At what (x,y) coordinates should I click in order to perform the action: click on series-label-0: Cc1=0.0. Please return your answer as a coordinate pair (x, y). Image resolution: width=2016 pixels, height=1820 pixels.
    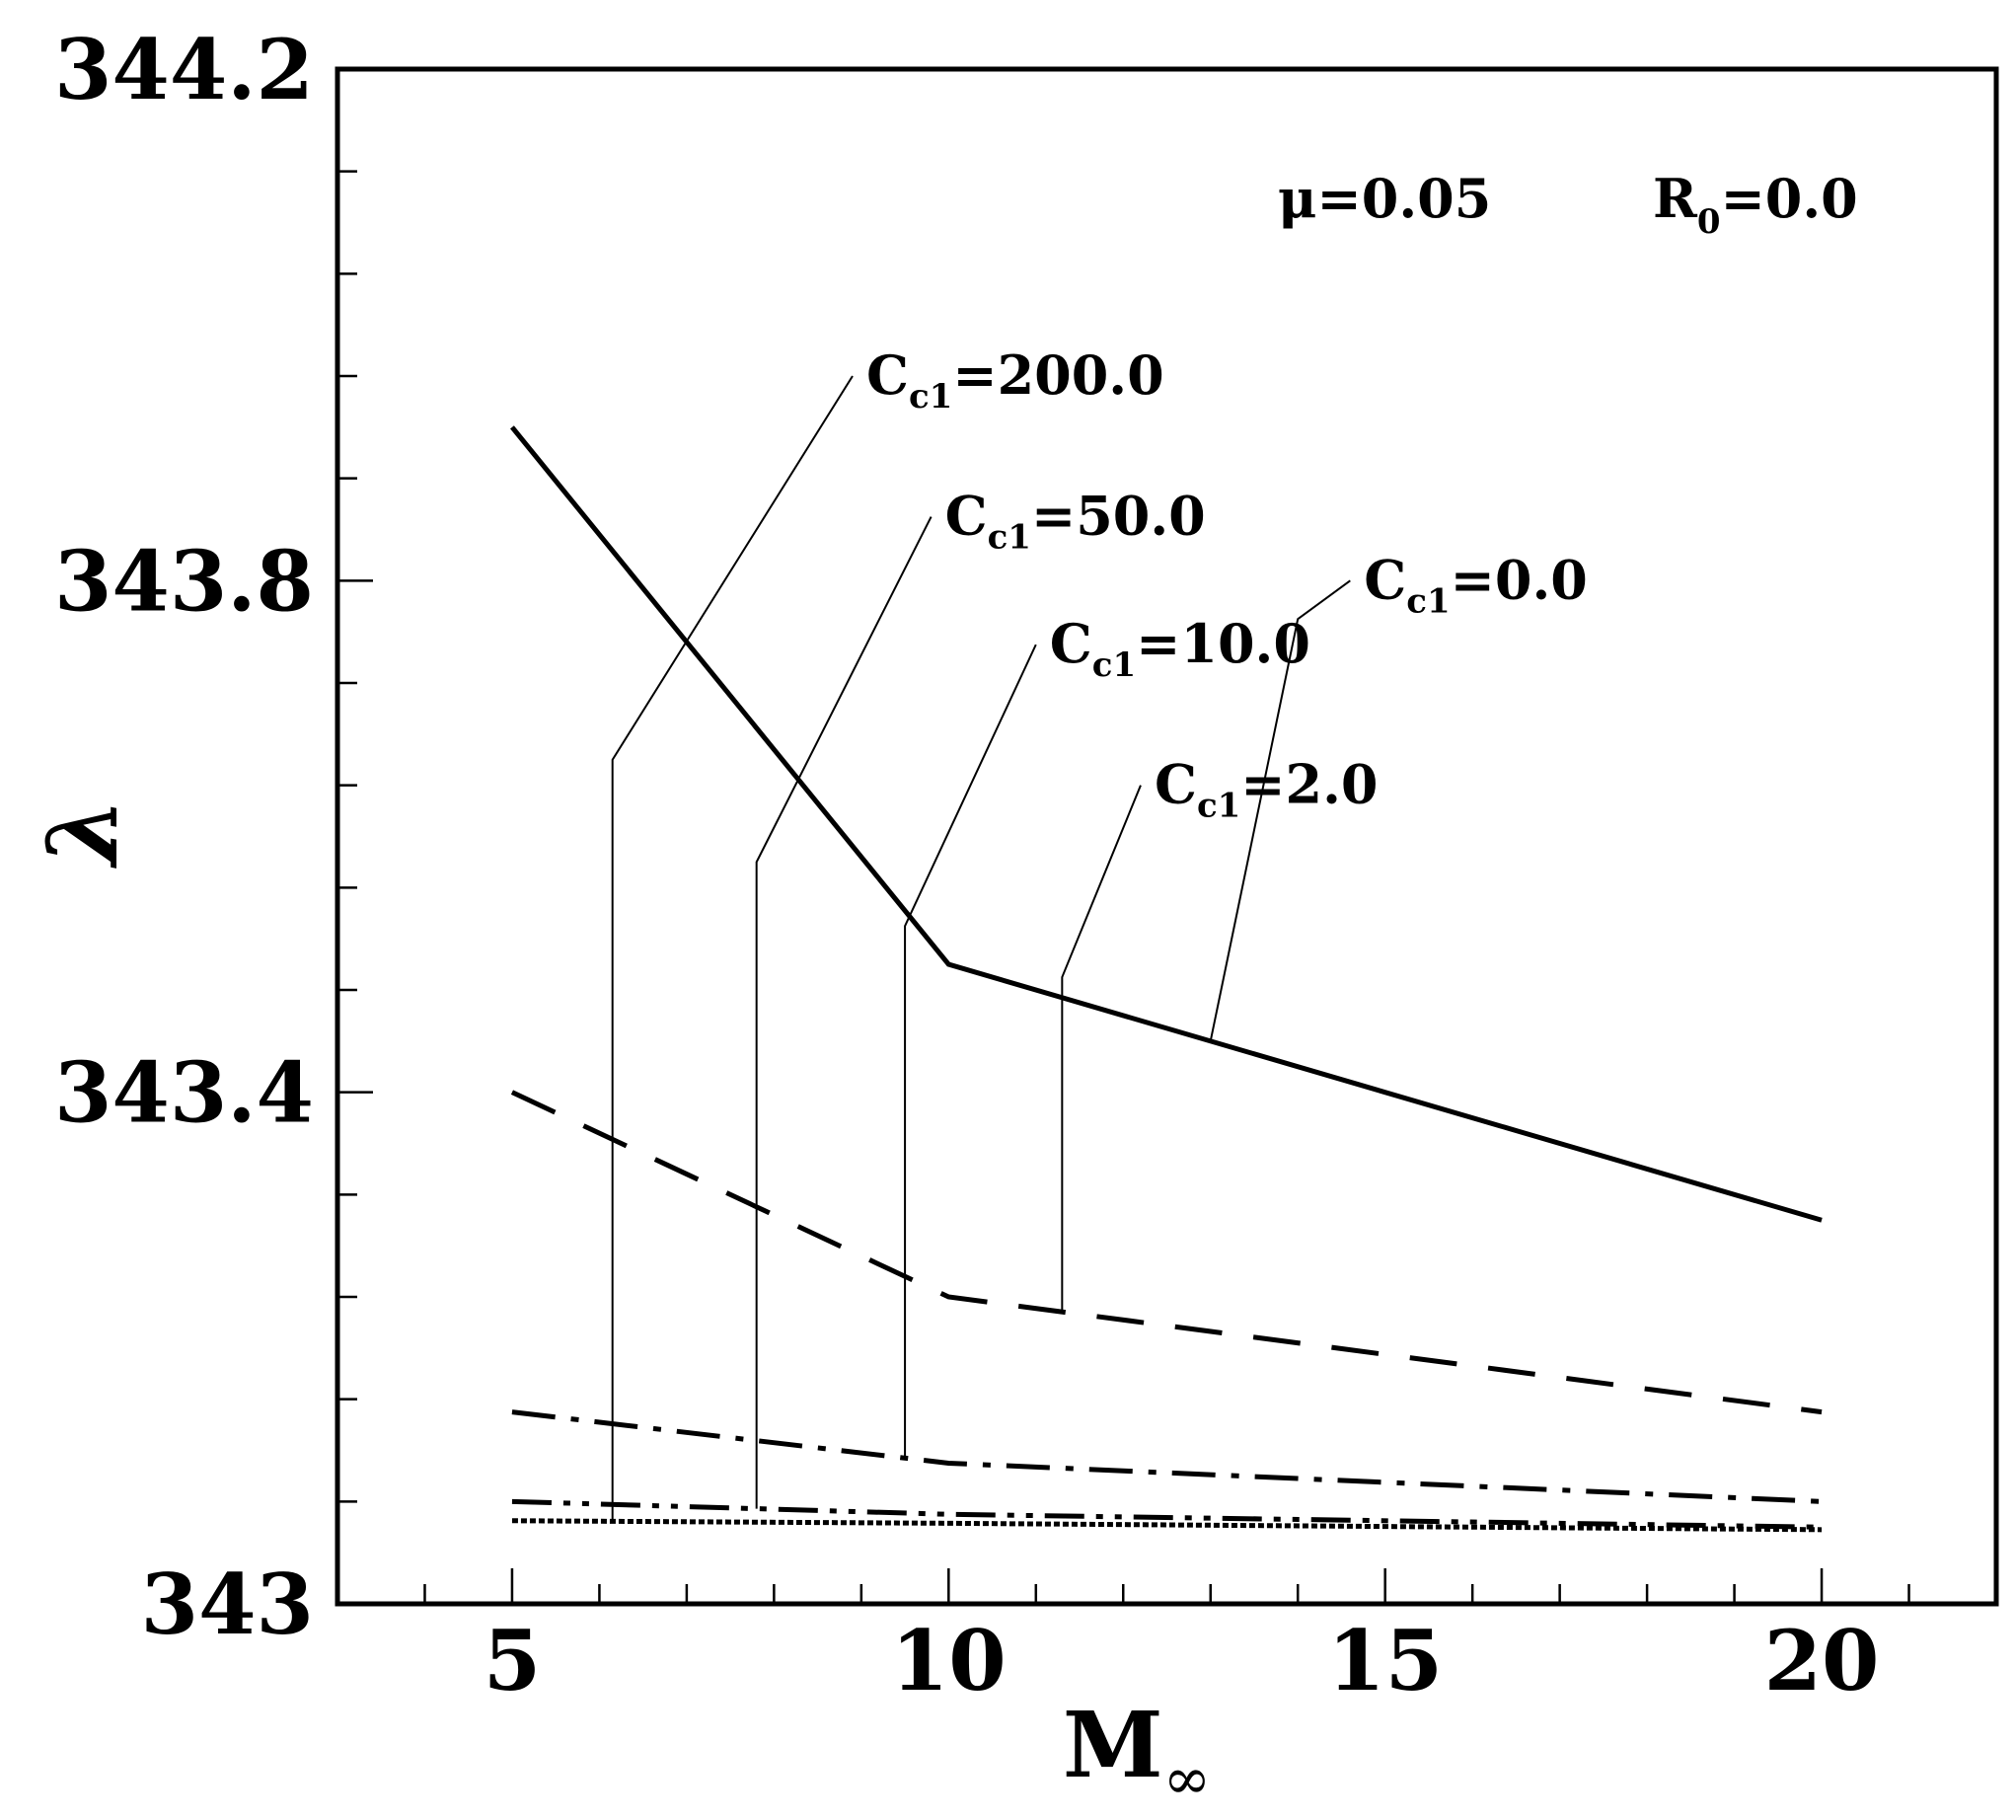
    Looking at the image, I should click on (1476, 584).